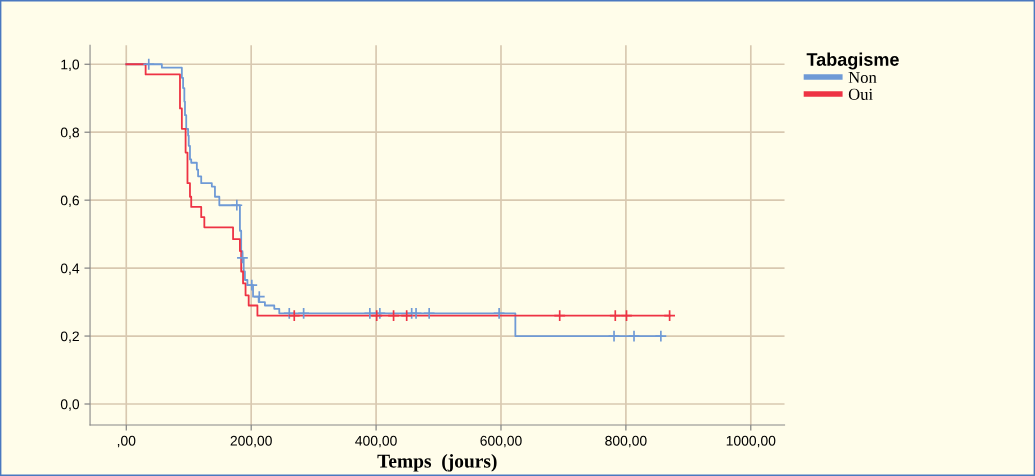 This screenshot has height=476, width=1035. What do you see at coordinates (860, 94) in the screenshot?
I see `legend-label: Oui` at bounding box center [860, 94].